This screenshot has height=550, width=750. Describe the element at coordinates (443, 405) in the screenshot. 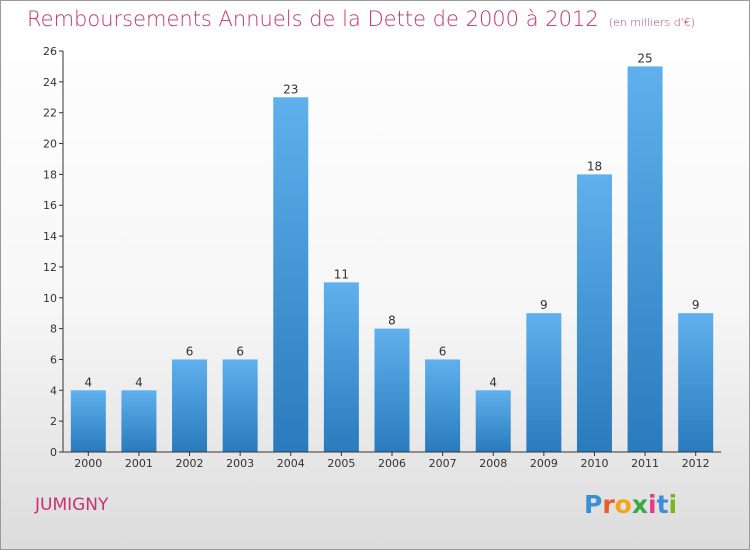

I see `bar-2007` at that location.